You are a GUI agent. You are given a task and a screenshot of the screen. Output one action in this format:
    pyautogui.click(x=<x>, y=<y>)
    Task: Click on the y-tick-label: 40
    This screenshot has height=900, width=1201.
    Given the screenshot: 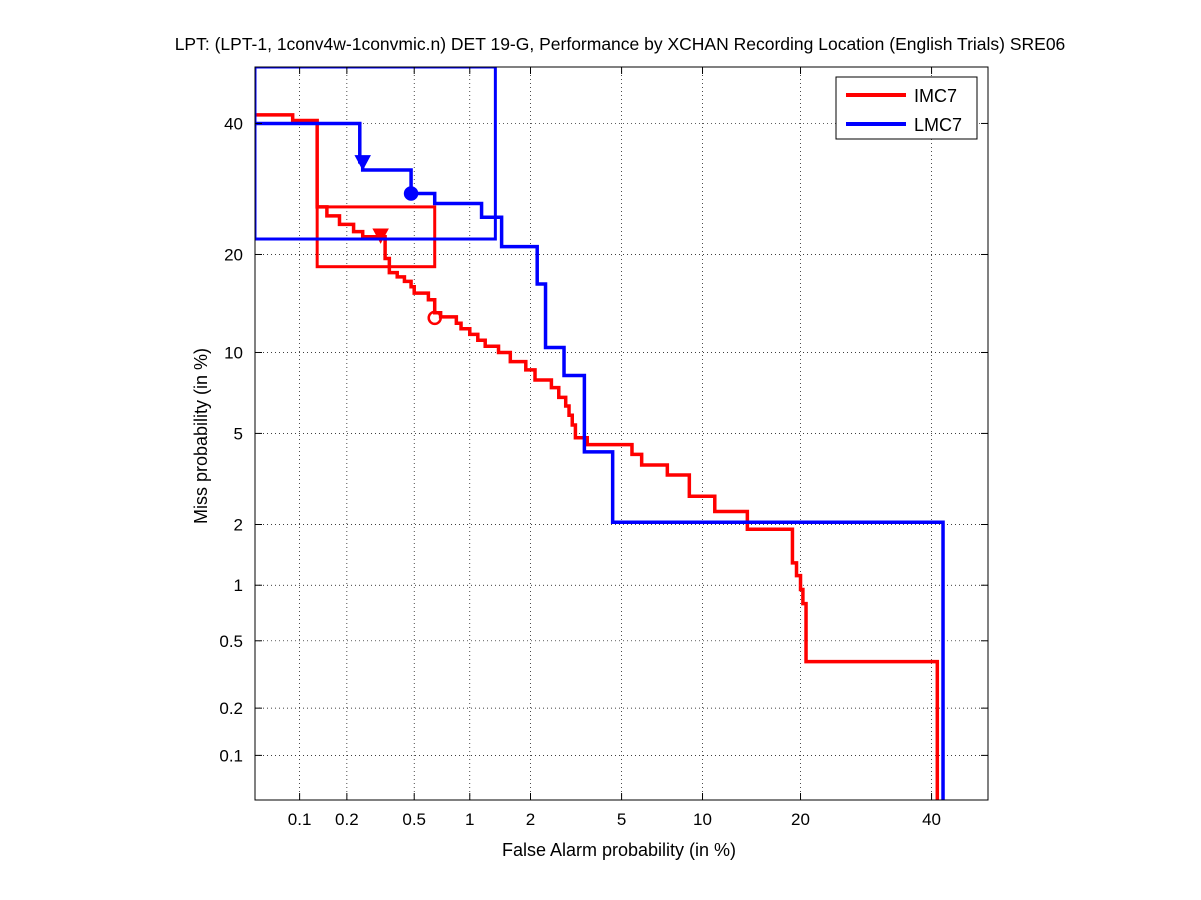 What is the action you would take?
    pyautogui.click(x=233, y=123)
    